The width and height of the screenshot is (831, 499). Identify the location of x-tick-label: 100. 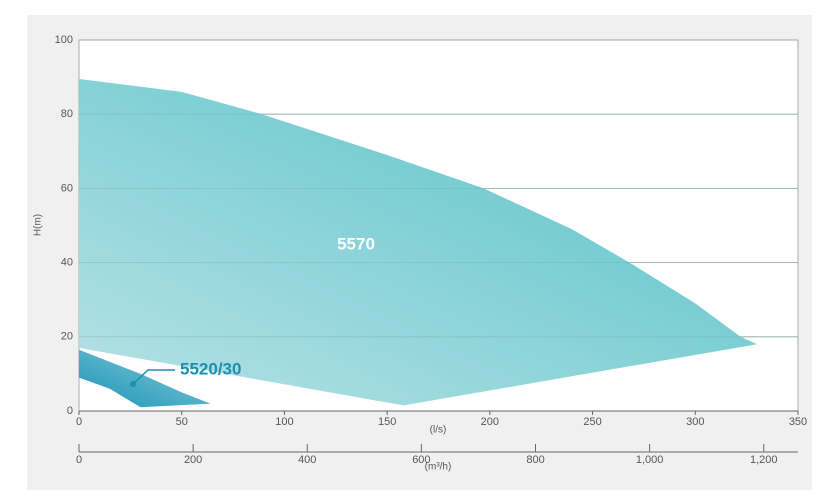
(284, 422).